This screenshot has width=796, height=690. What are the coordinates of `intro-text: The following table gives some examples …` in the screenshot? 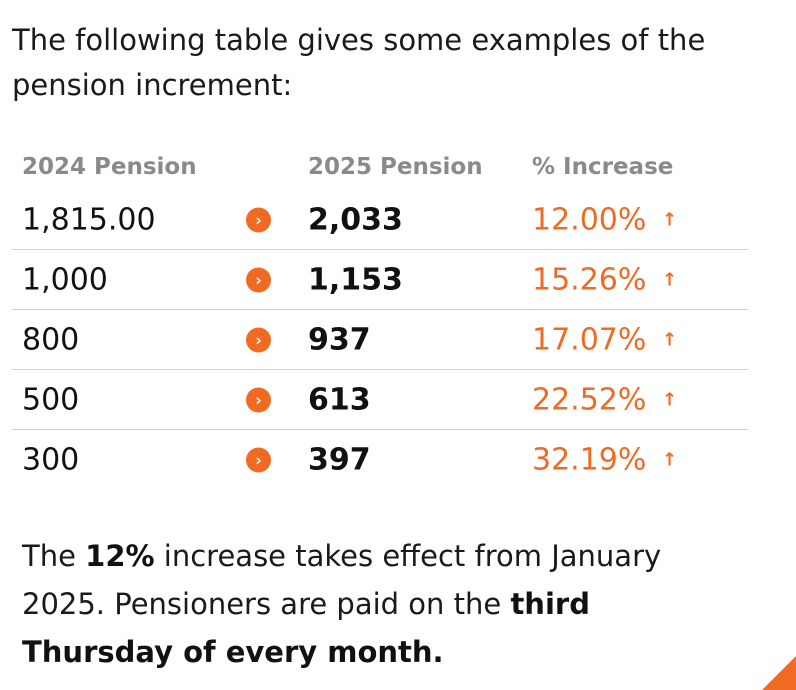 It's located at (359, 62).